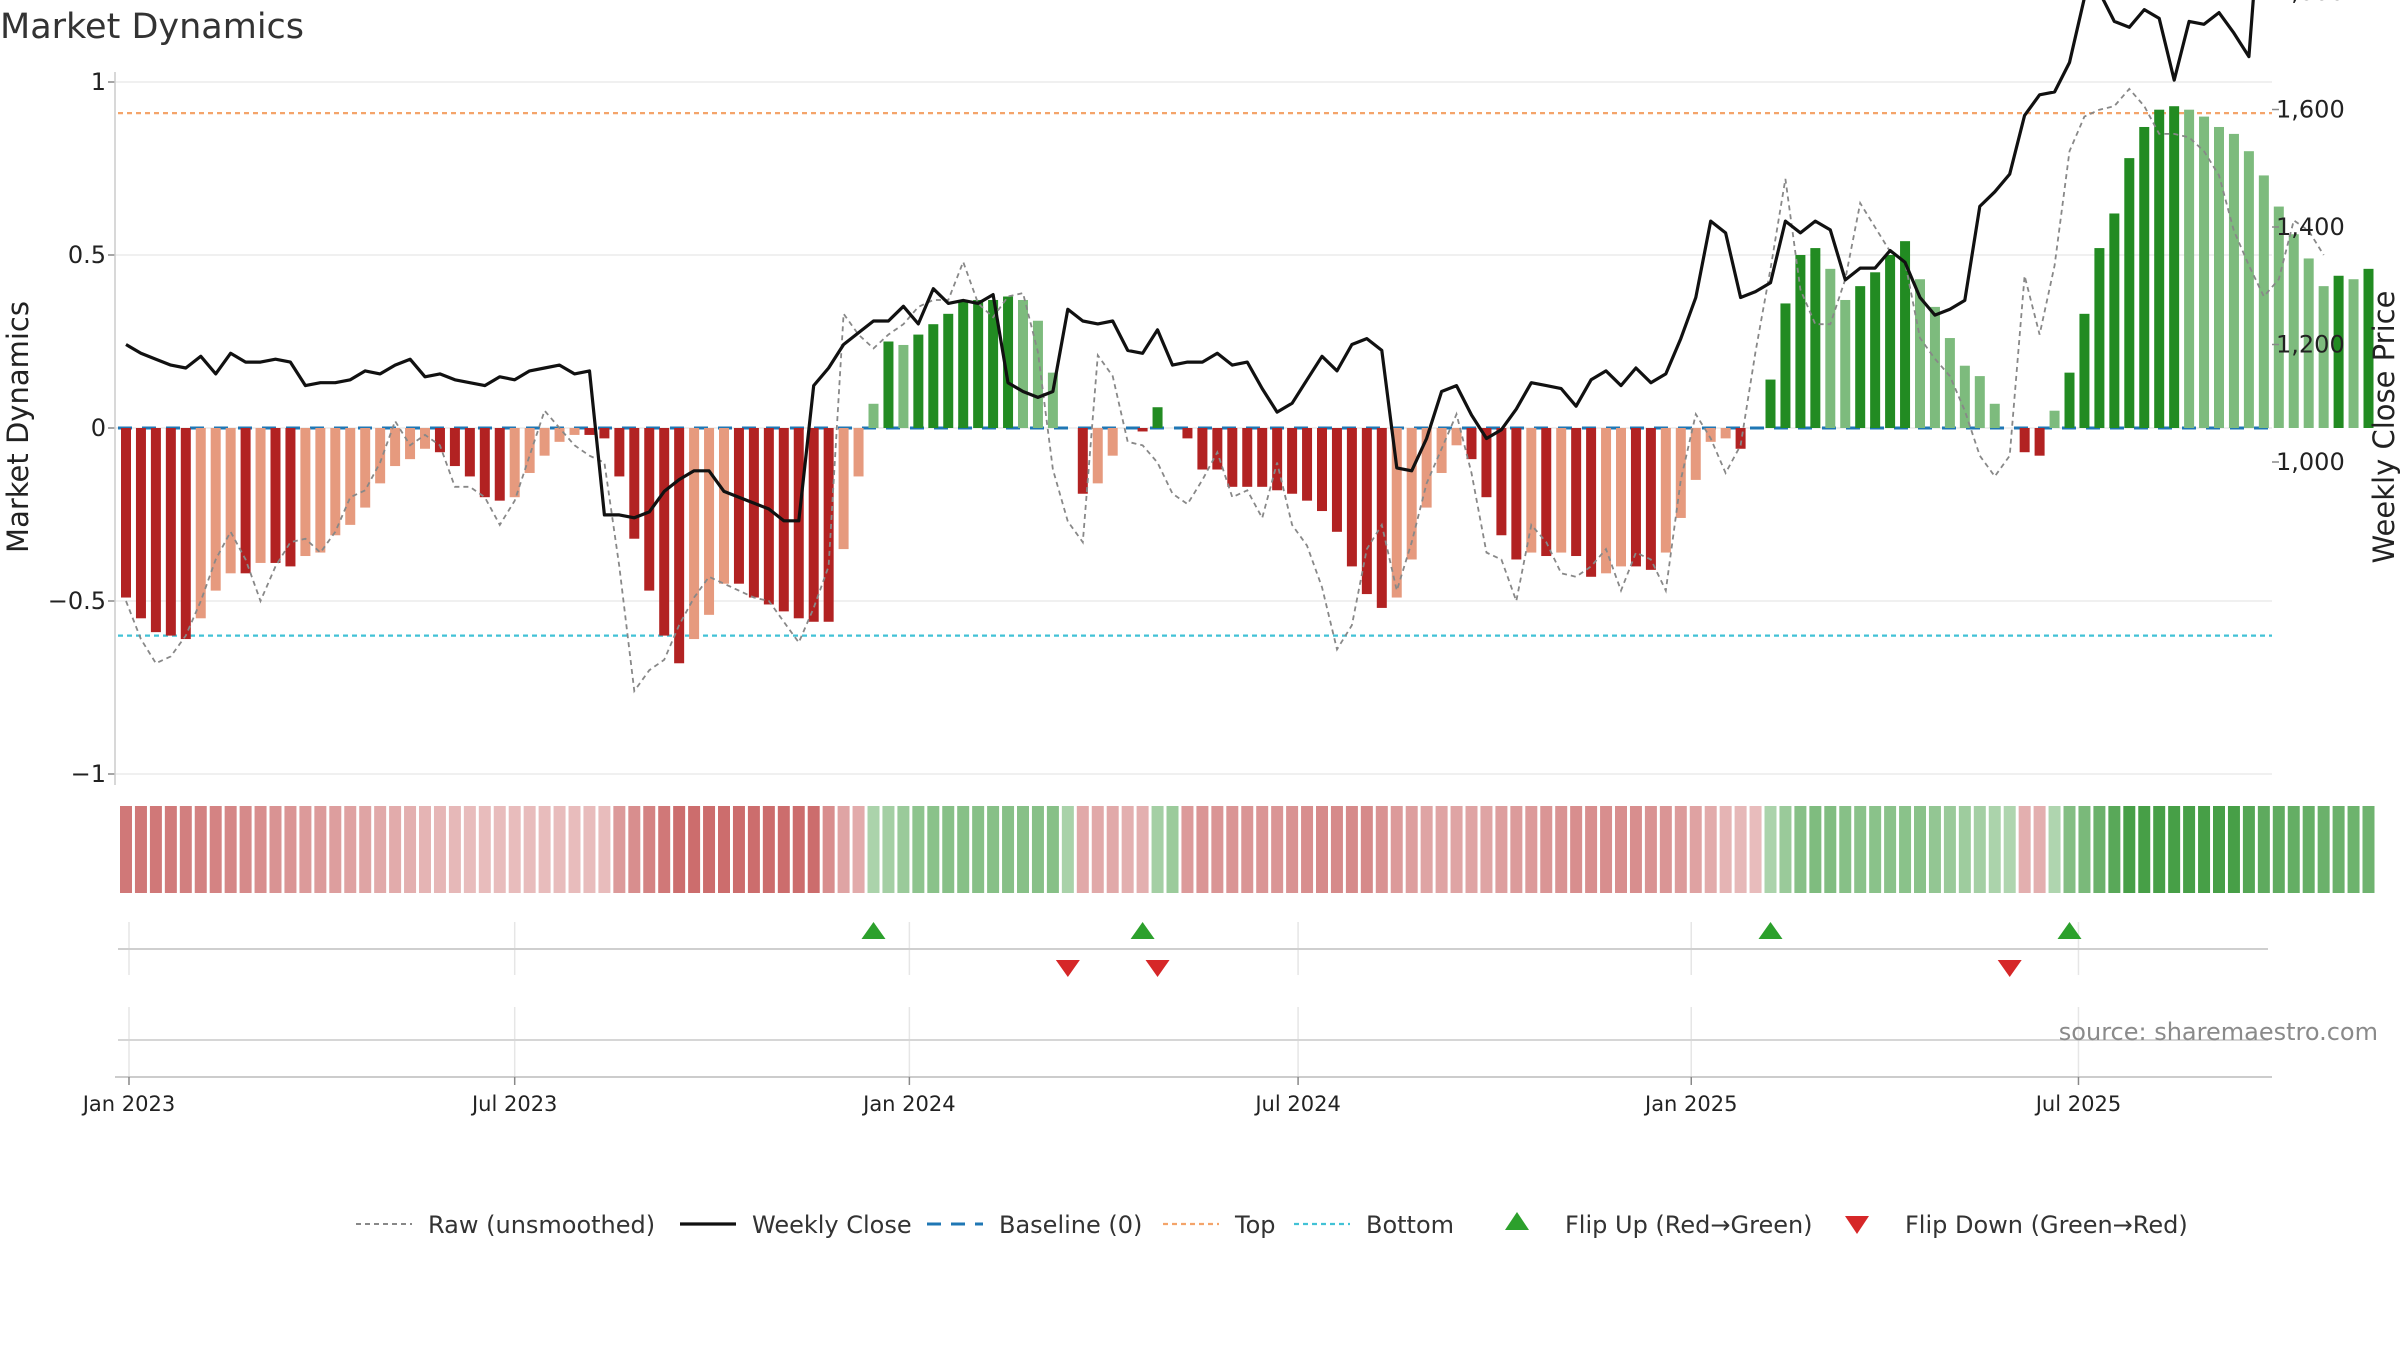 The width and height of the screenshot is (2400, 1350). Describe the element at coordinates (2310, 462) in the screenshot. I see `y2-tick-label: 1,000` at that location.